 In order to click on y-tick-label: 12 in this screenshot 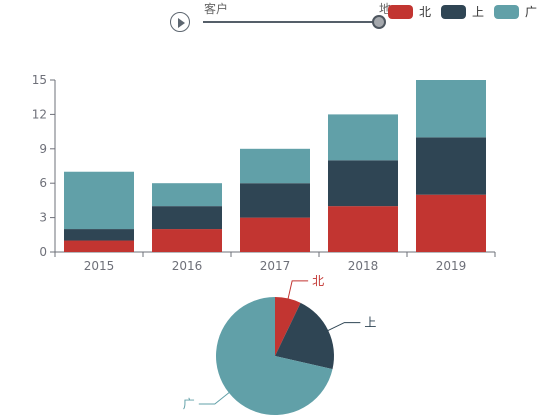, I will do `click(39, 114)`.